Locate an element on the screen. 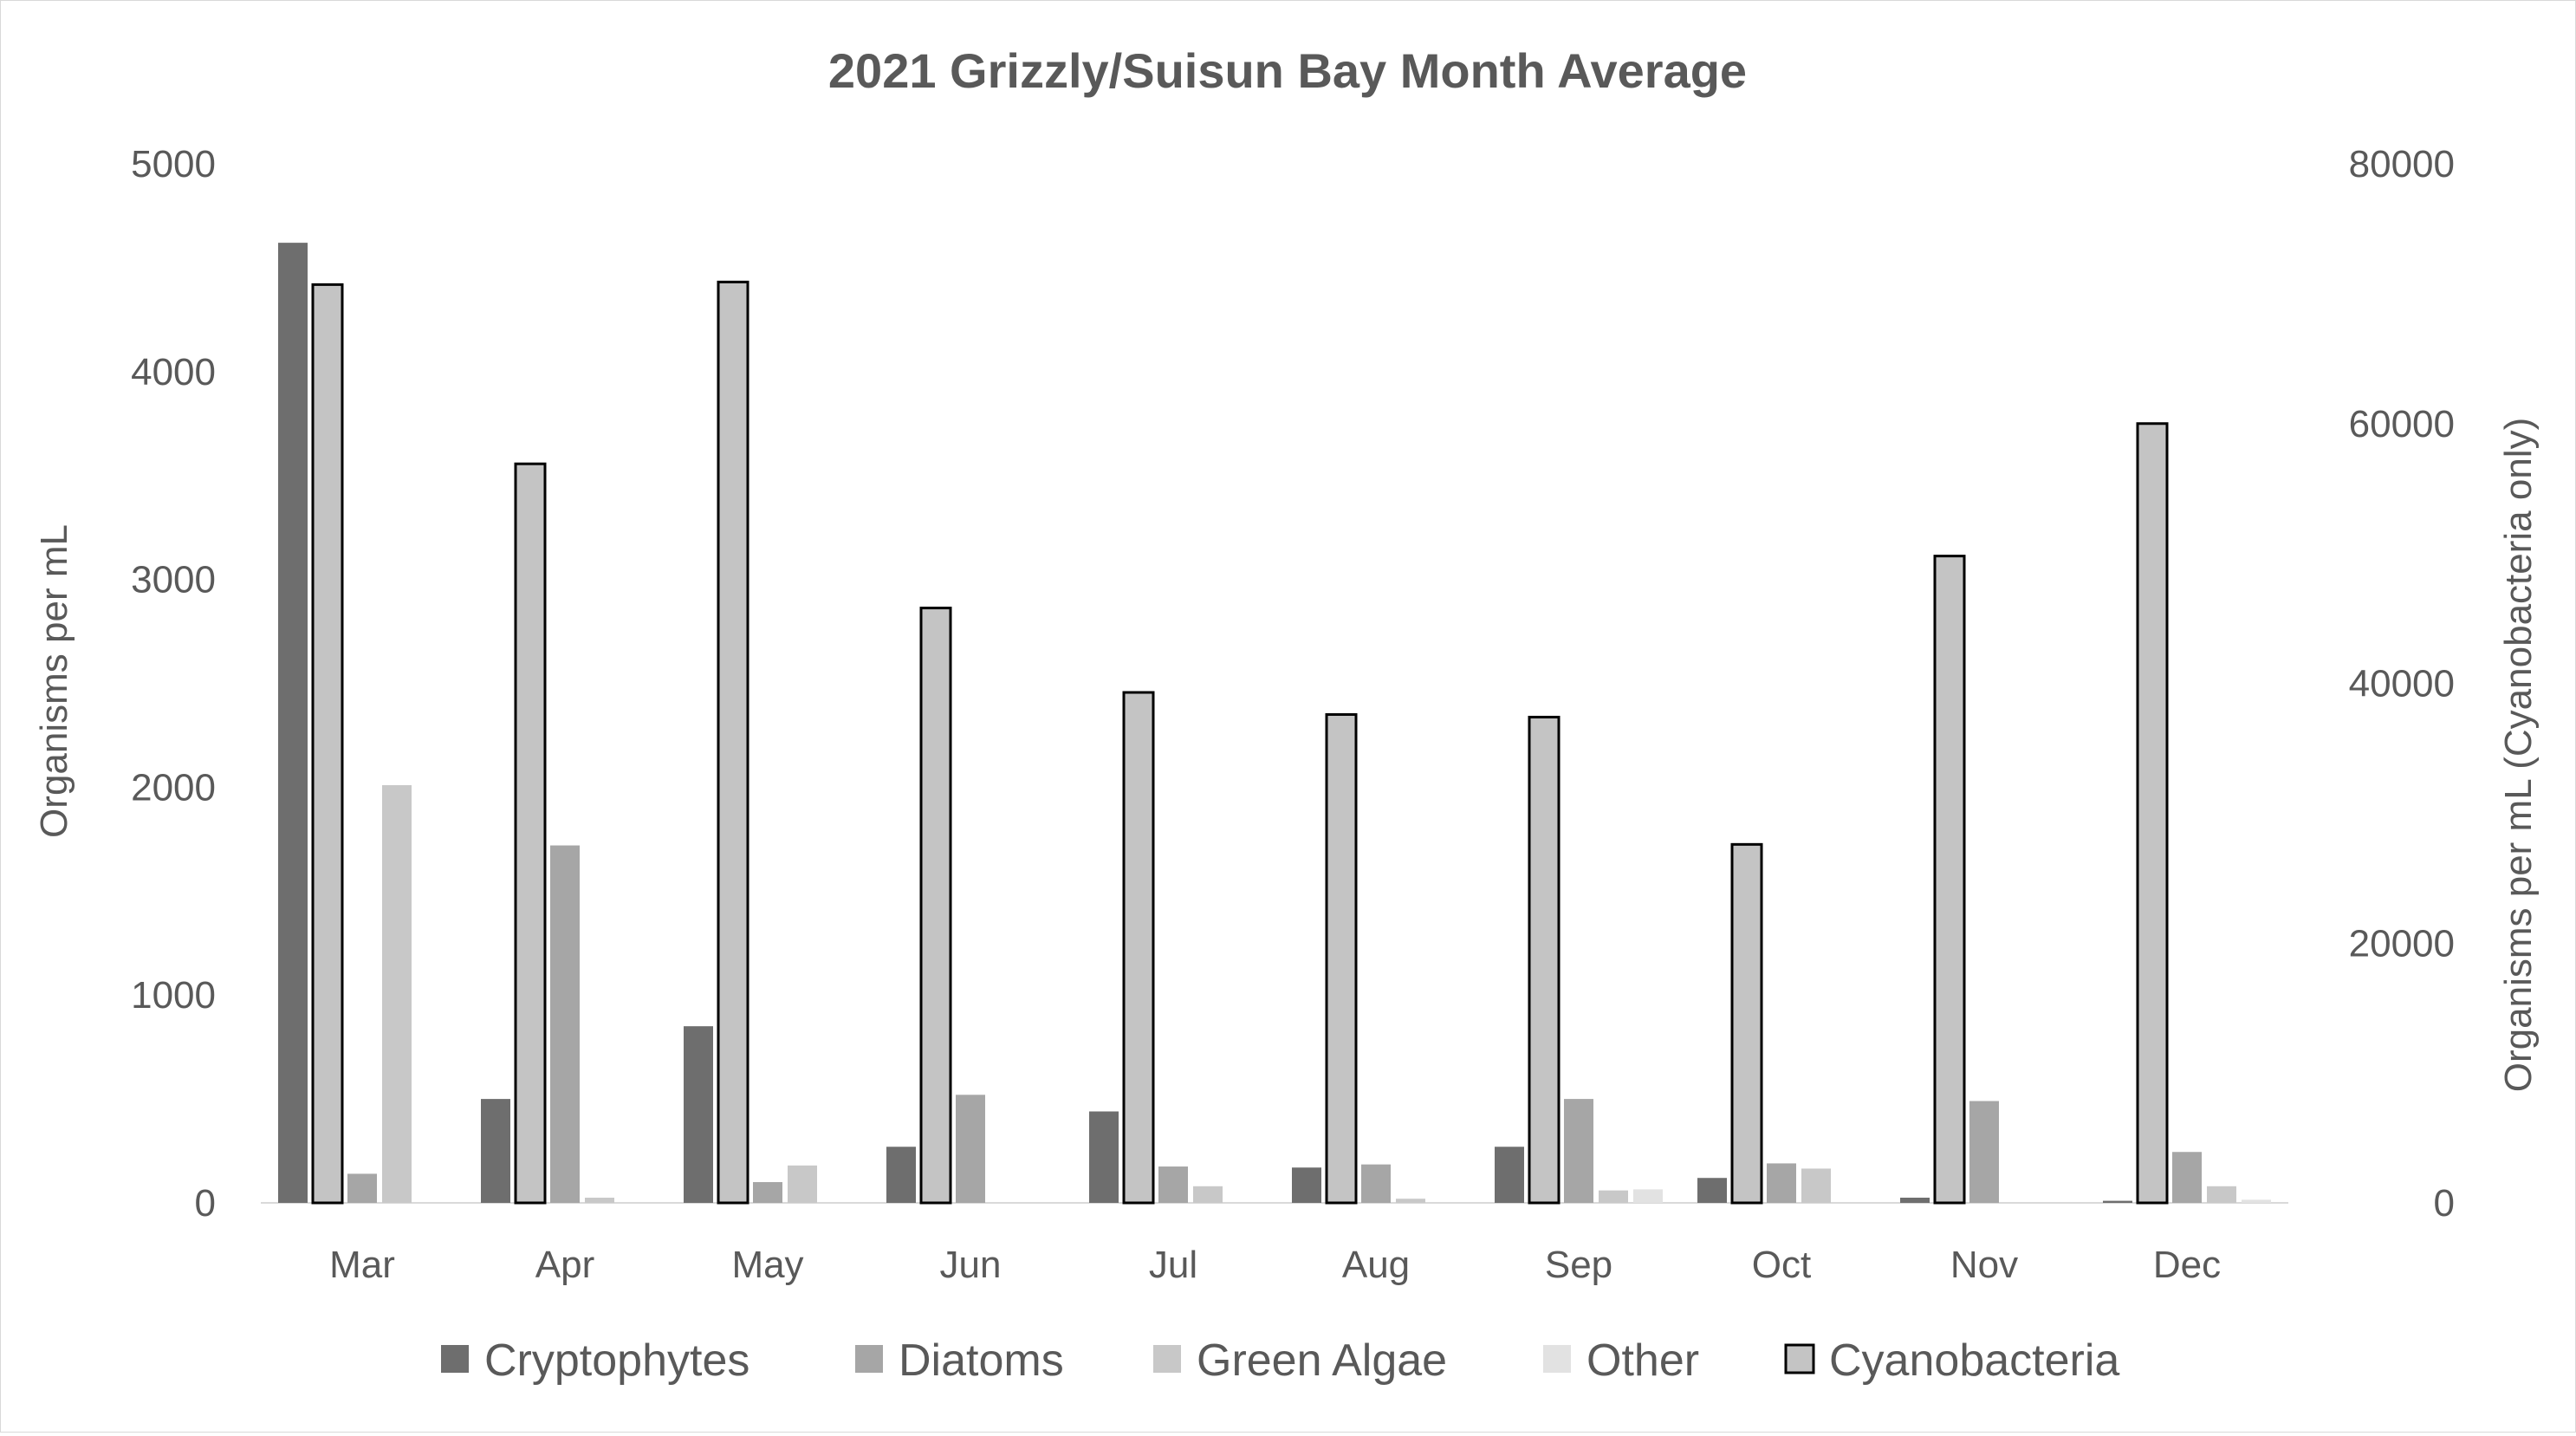 The width and height of the screenshot is (2576, 1436). legend-swatch-green-algae is located at coordinates (1167, 1359).